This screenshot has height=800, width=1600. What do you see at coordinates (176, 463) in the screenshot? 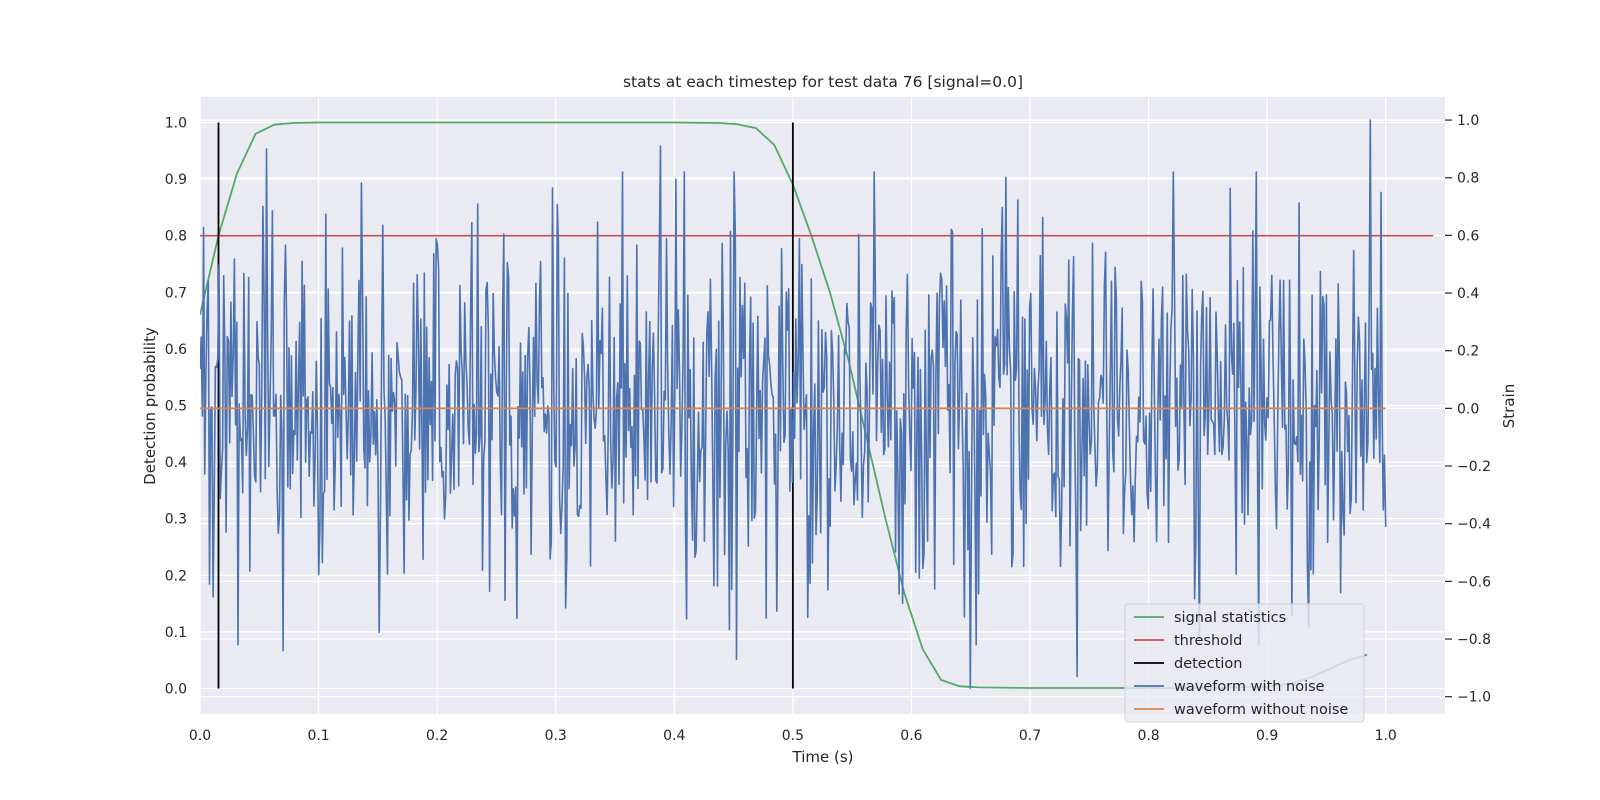
I see `y-left-tick-label: 0.4` at bounding box center [176, 463].